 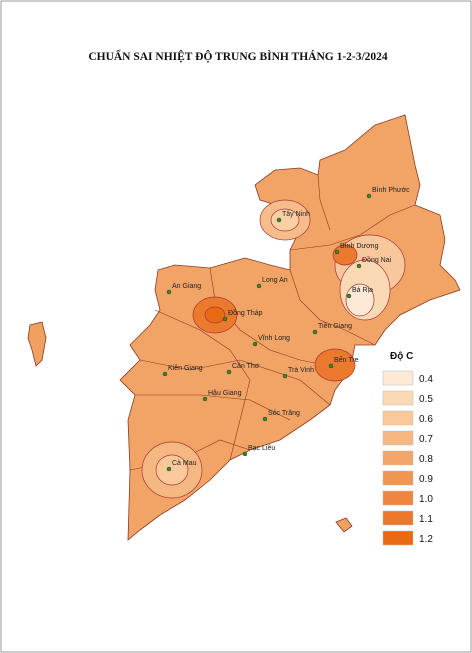 What do you see at coordinates (346, 359) in the screenshot?
I see `place-label: Bến Tre` at bounding box center [346, 359].